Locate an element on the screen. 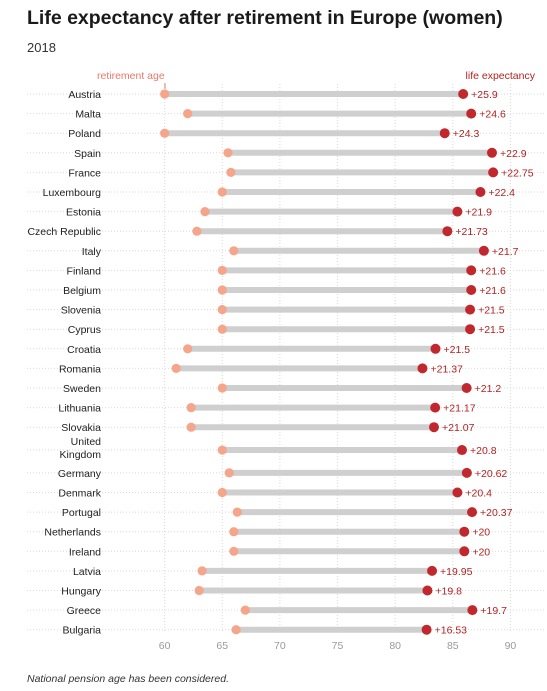 This screenshot has height=691, width=547. country-label: Germany is located at coordinates (80, 474).